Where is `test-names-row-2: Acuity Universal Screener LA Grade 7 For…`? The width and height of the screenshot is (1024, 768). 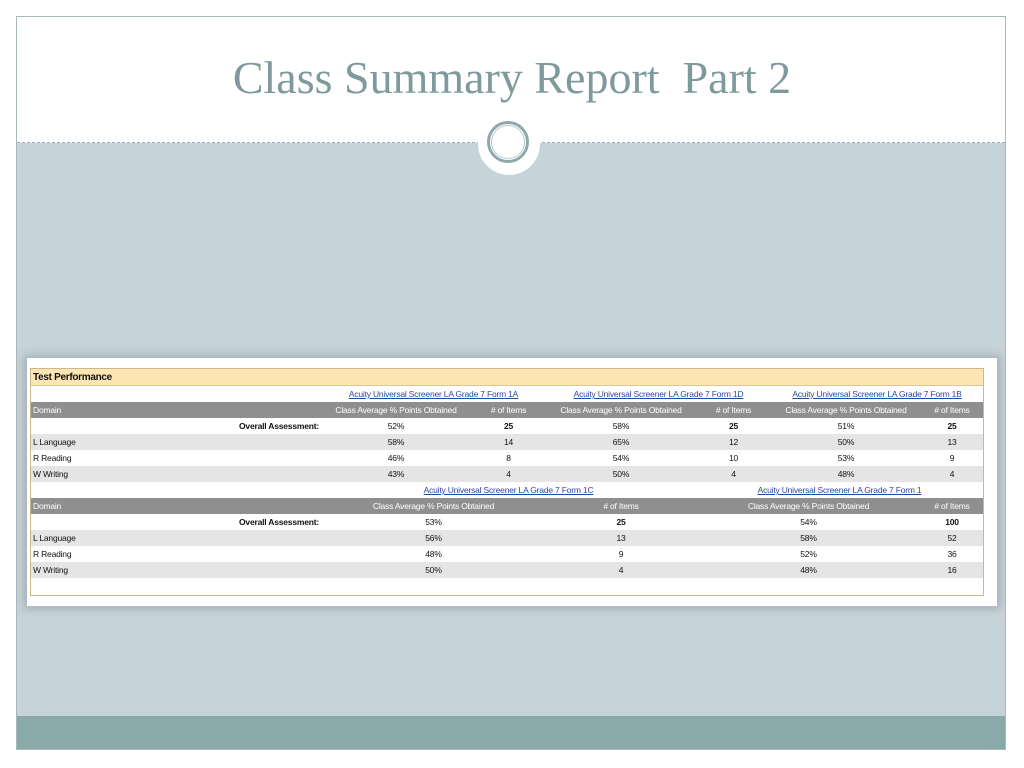 test-names-row-2: Acuity Universal Screener LA Grade 7 For… is located at coordinates (507, 490).